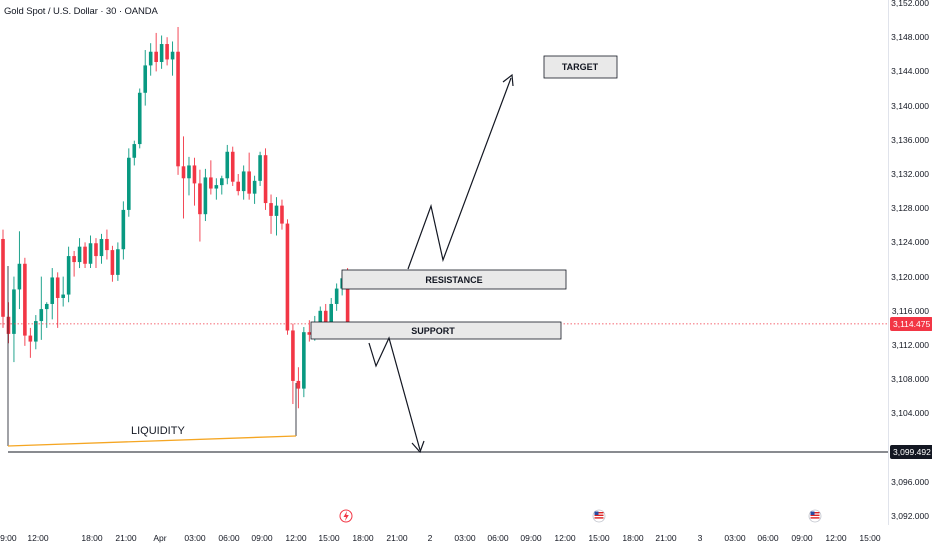 This screenshot has height=550, width=932. I want to click on price-tick-label: 3,120.000, so click(910, 276).